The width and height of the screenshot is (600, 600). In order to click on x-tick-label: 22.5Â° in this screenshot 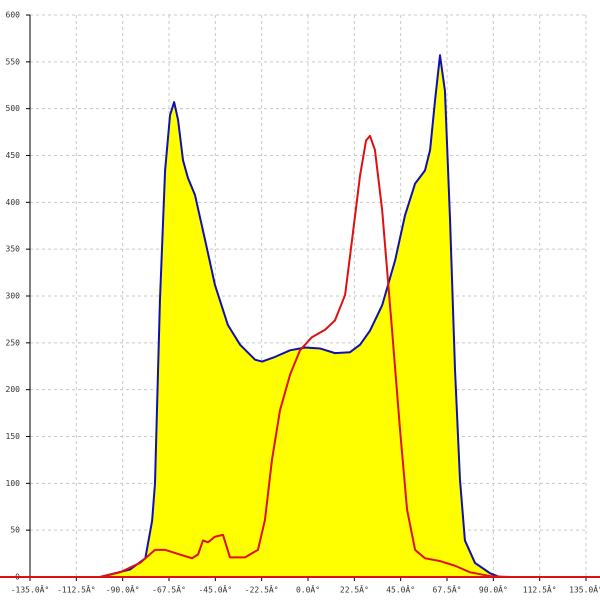, I will do `click(354, 589)`.